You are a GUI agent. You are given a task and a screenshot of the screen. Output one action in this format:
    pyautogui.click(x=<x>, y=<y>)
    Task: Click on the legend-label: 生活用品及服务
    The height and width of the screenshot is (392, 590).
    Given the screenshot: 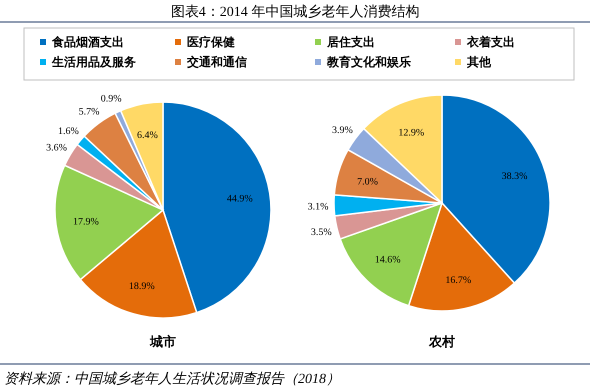 What is the action you would take?
    pyautogui.click(x=93, y=62)
    